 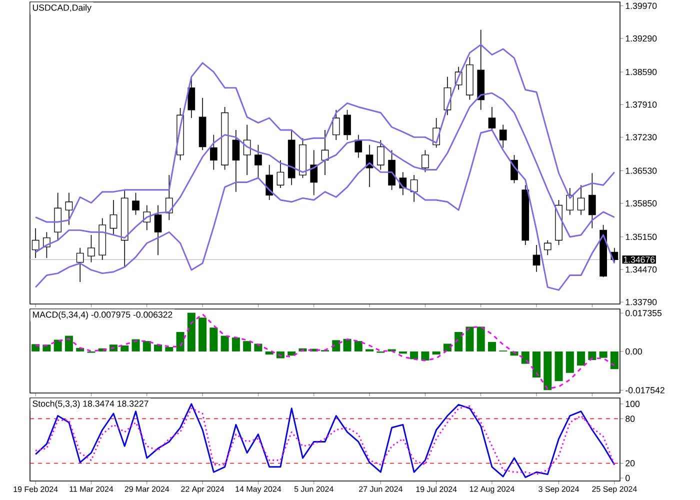 What do you see at coordinates (641, 237) in the screenshot?
I see `y-tick-label: 1.35150` at bounding box center [641, 237].